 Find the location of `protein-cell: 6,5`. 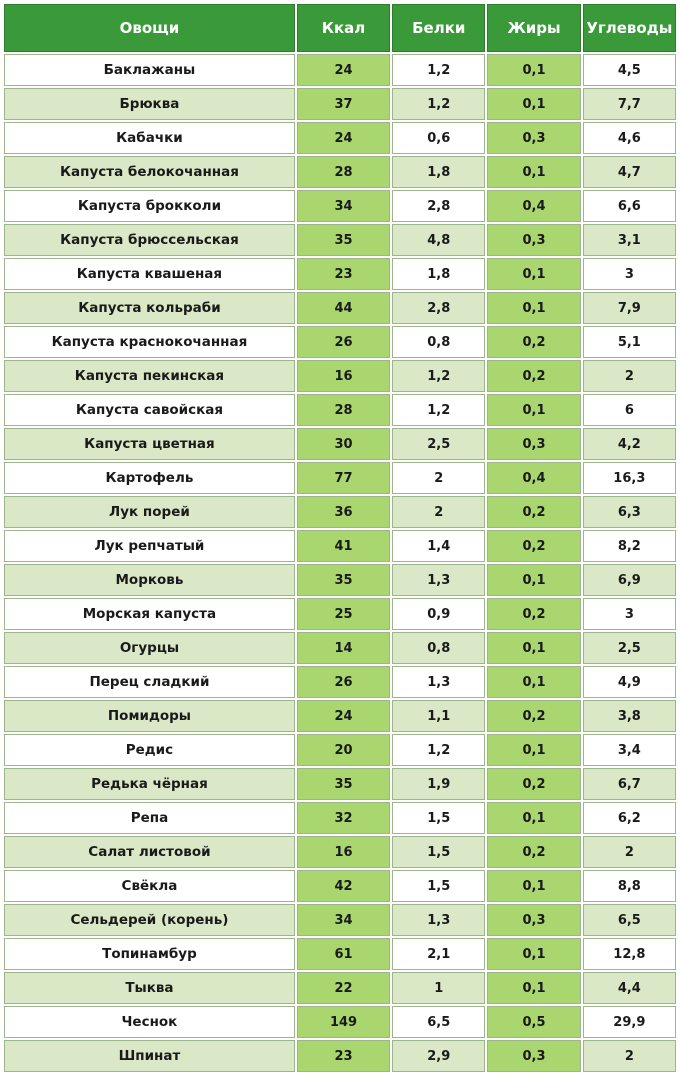

protein-cell: 6,5 is located at coordinates (439, 1022).